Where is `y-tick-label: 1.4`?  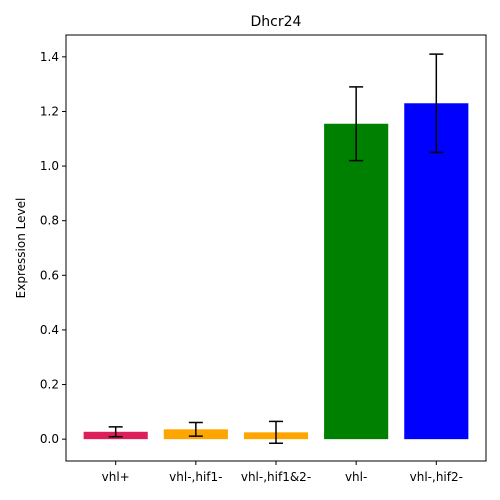
y-tick-label: 1.4 is located at coordinates (49, 57).